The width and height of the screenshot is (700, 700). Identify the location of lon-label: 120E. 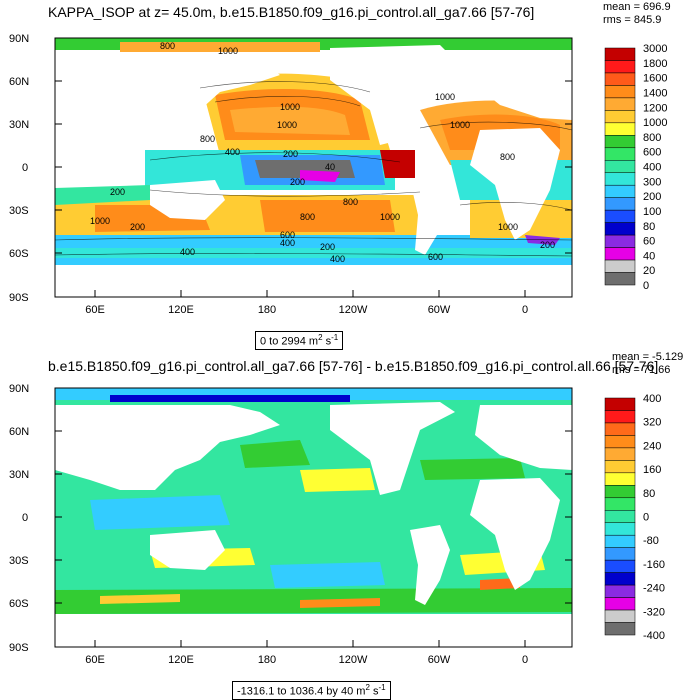
(181, 310).